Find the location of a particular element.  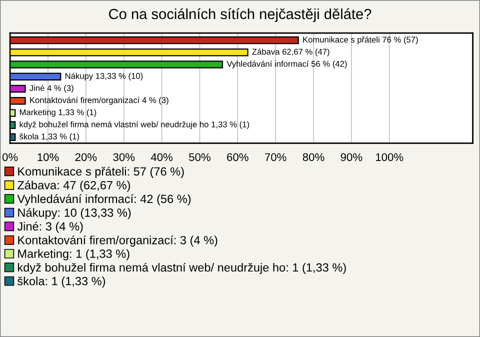

legend-label: Marketing: 1 (1,33 %) is located at coordinates (74, 254).